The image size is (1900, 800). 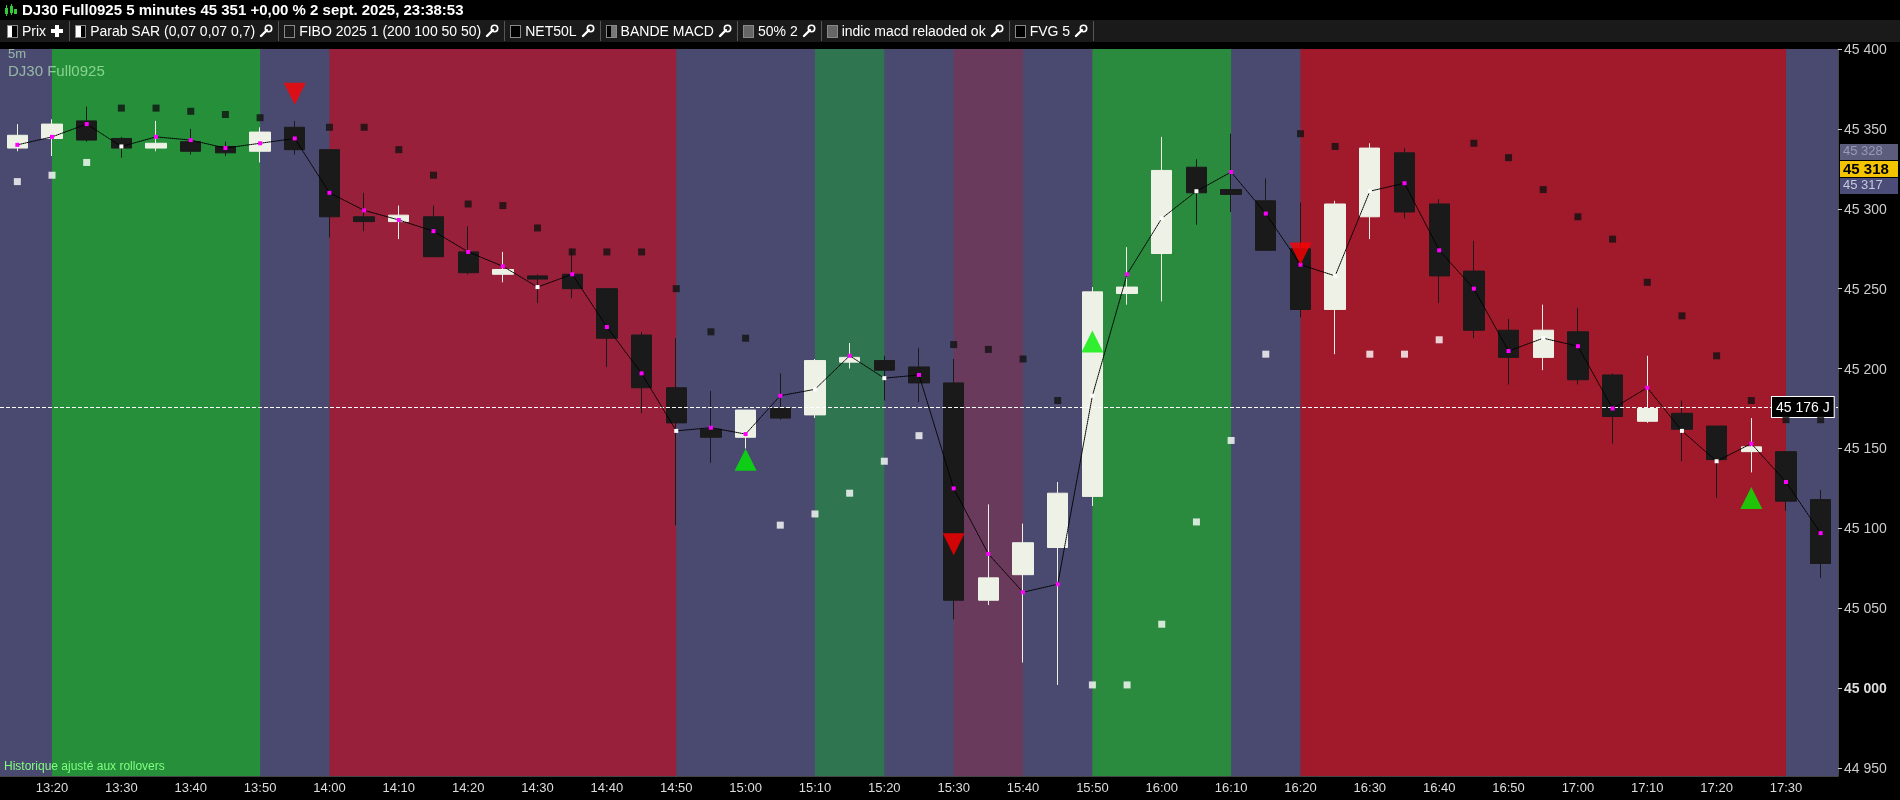 I want to click on text: 45 317, so click(x=1863, y=184).